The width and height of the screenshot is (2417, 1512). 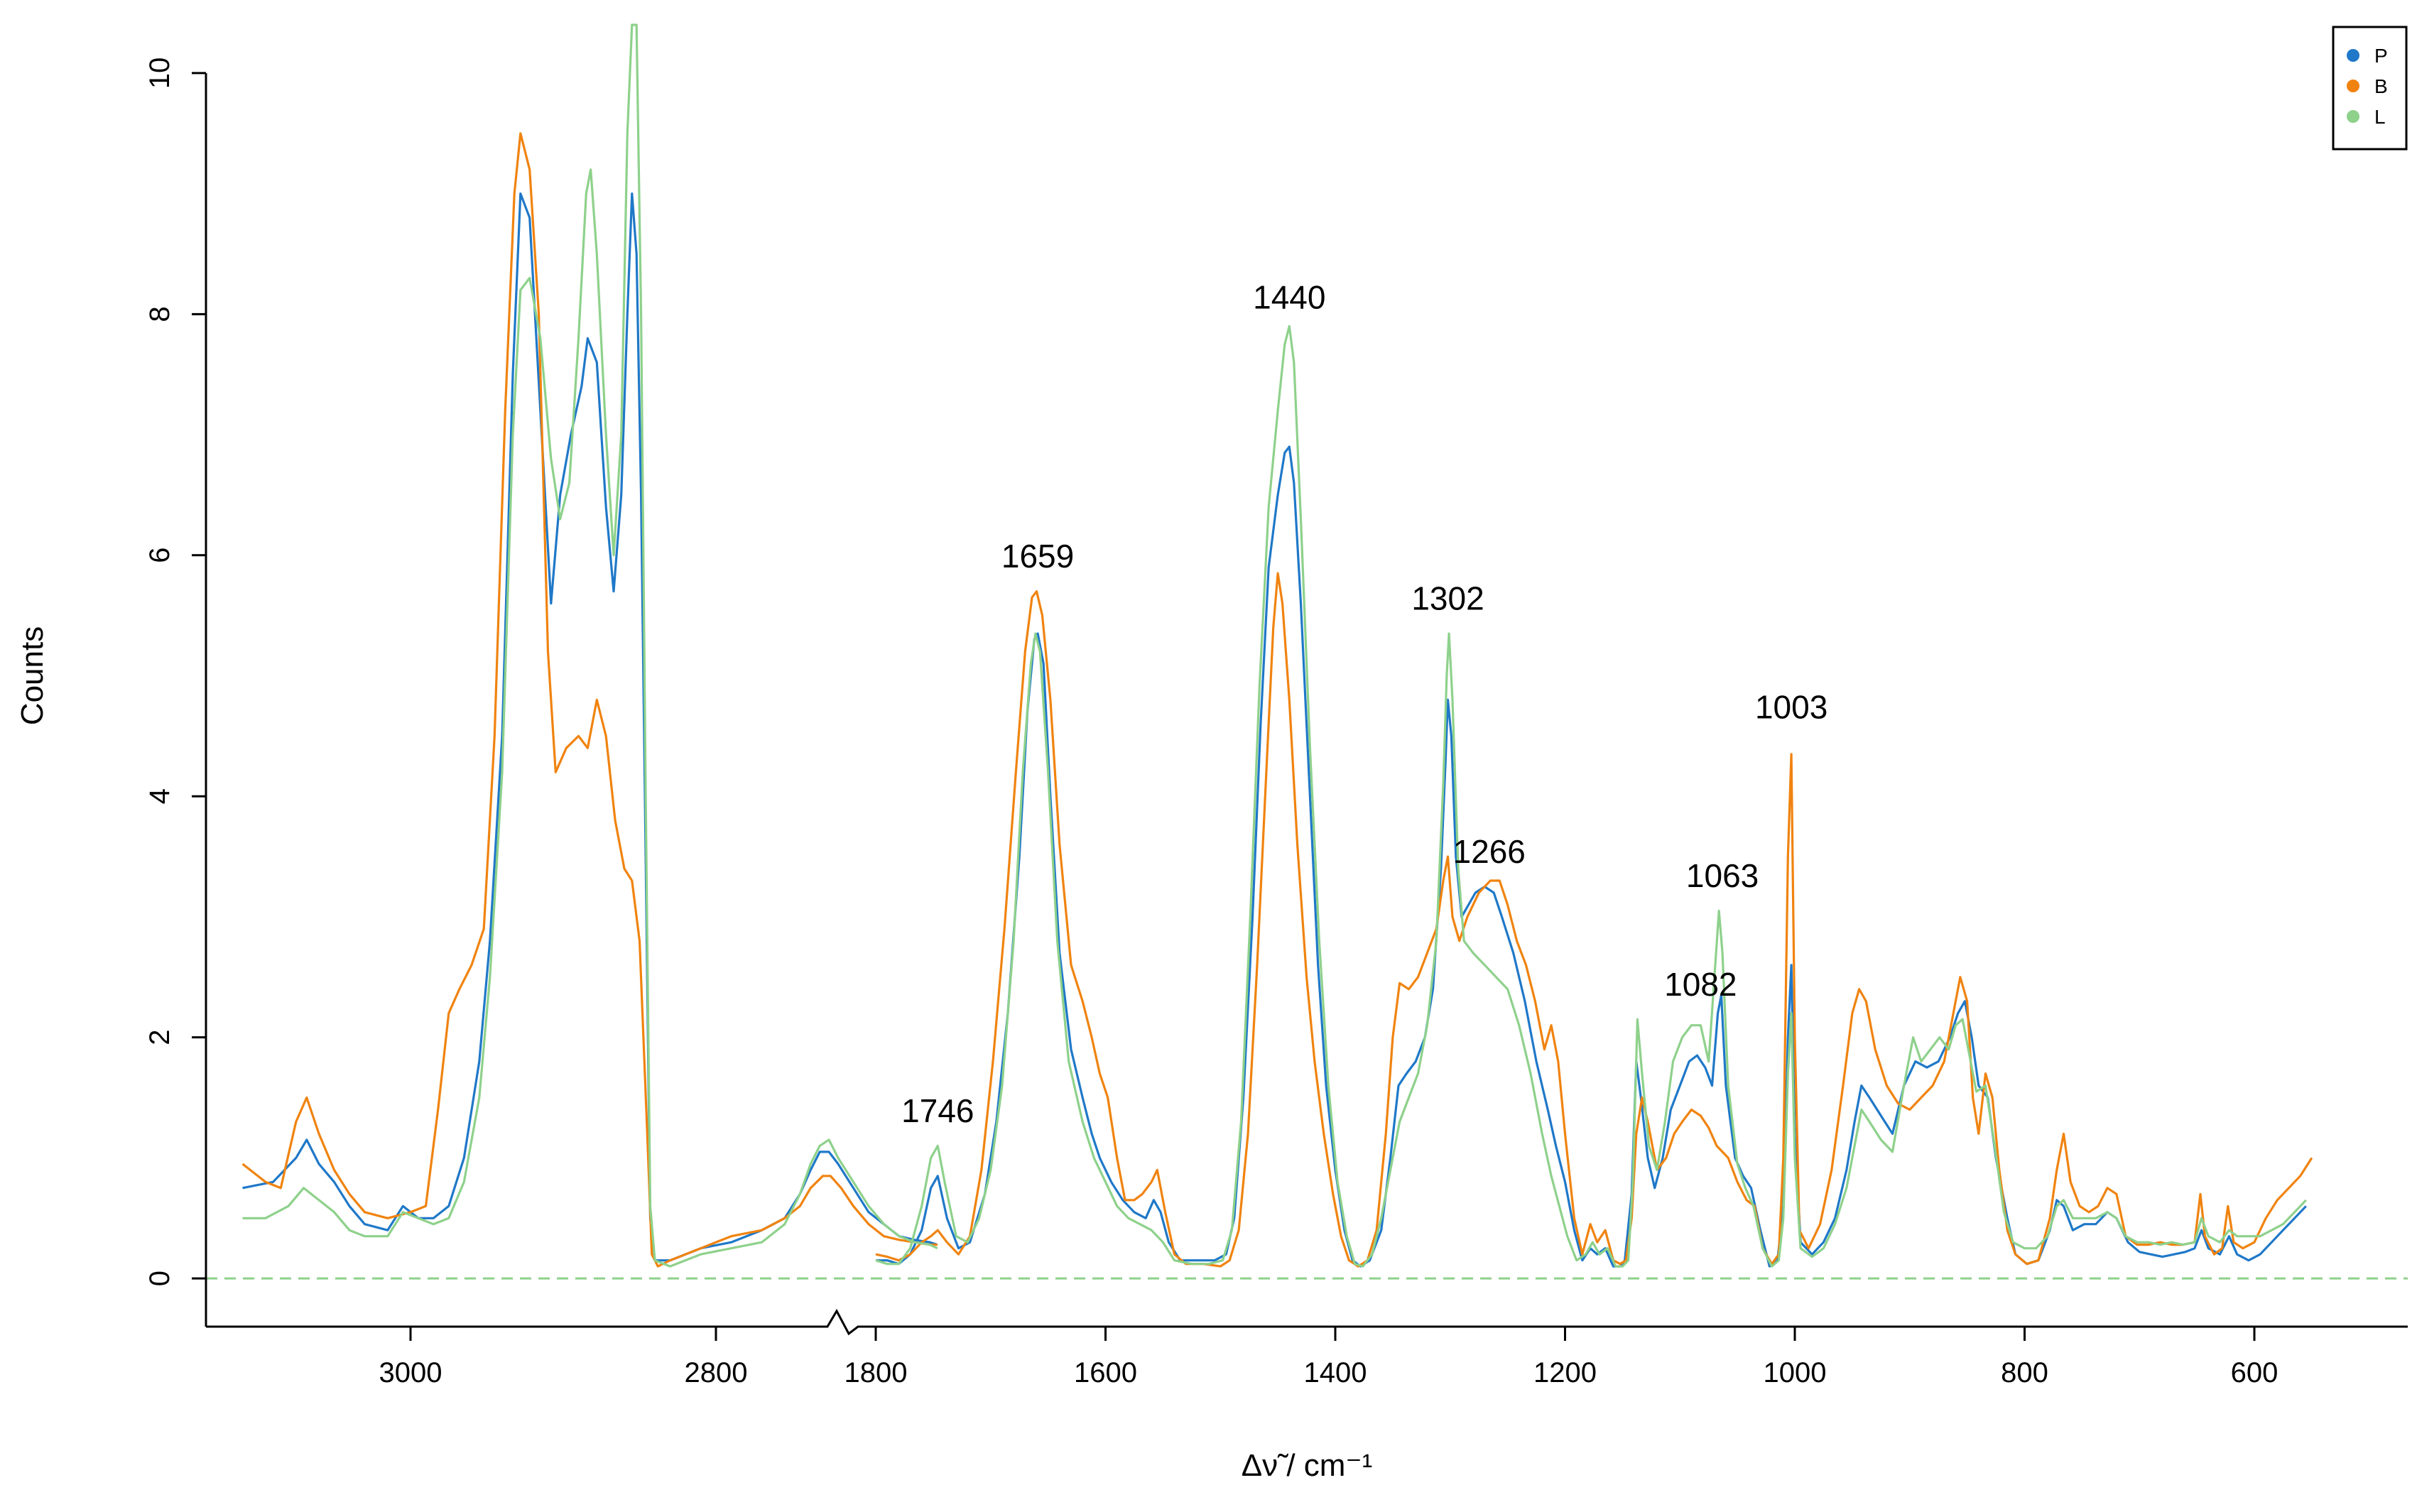 I want to click on x-tick-label: 600, so click(x=2255, y=1372).